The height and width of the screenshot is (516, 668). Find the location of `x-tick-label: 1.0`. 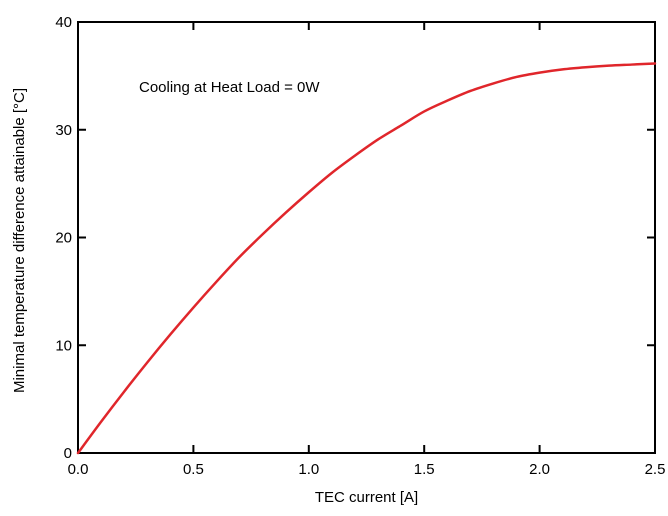

x-tick-label: 1.0 is located at coordinates (308, 469).